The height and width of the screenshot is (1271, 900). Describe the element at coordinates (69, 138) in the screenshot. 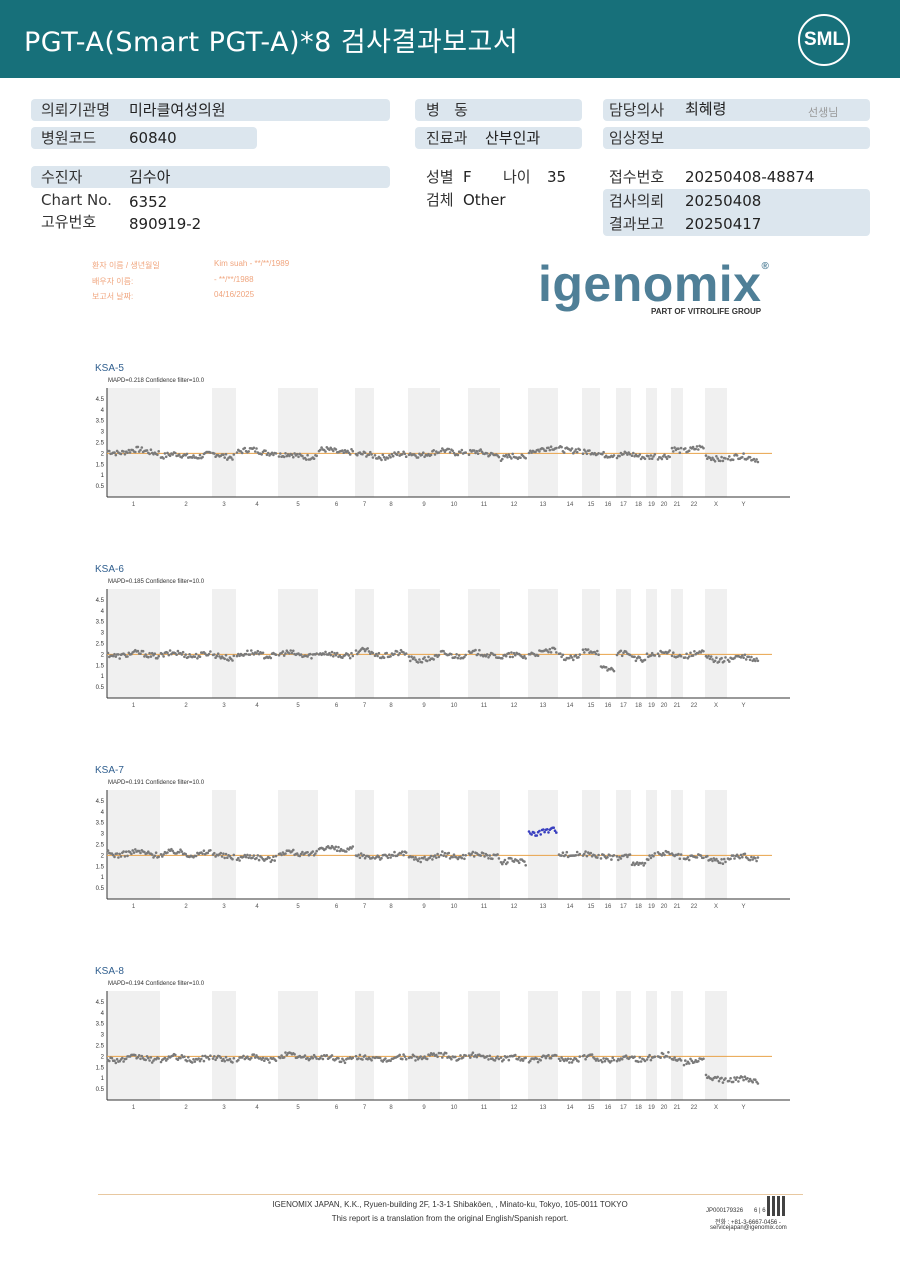

I see `hospital-code-label: 병원코드` at that location.